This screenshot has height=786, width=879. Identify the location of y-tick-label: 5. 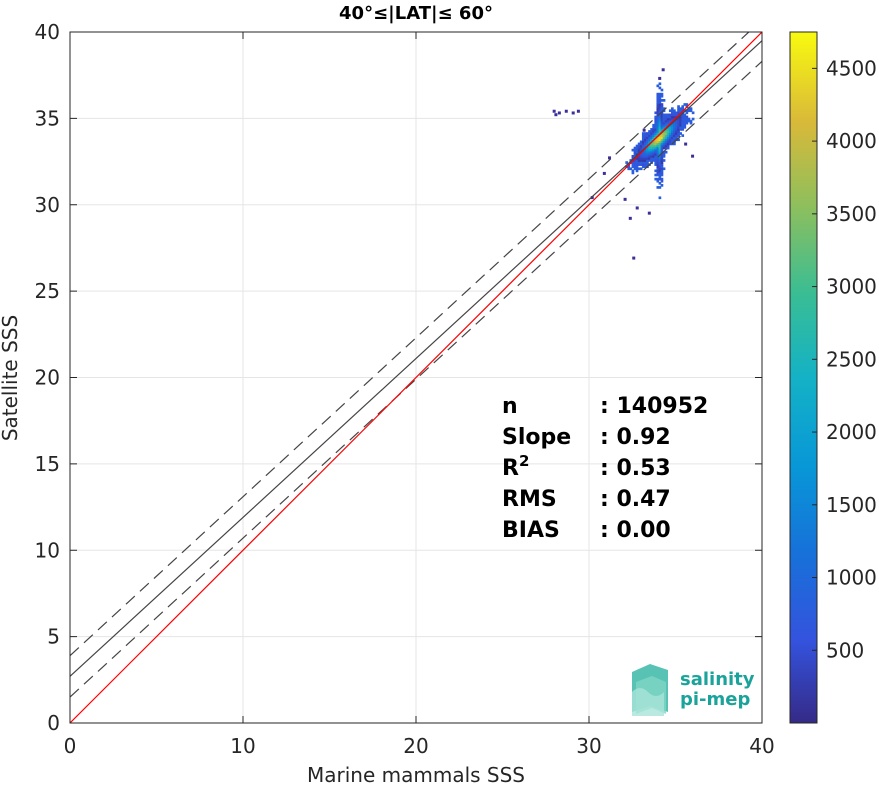
(53, 637).